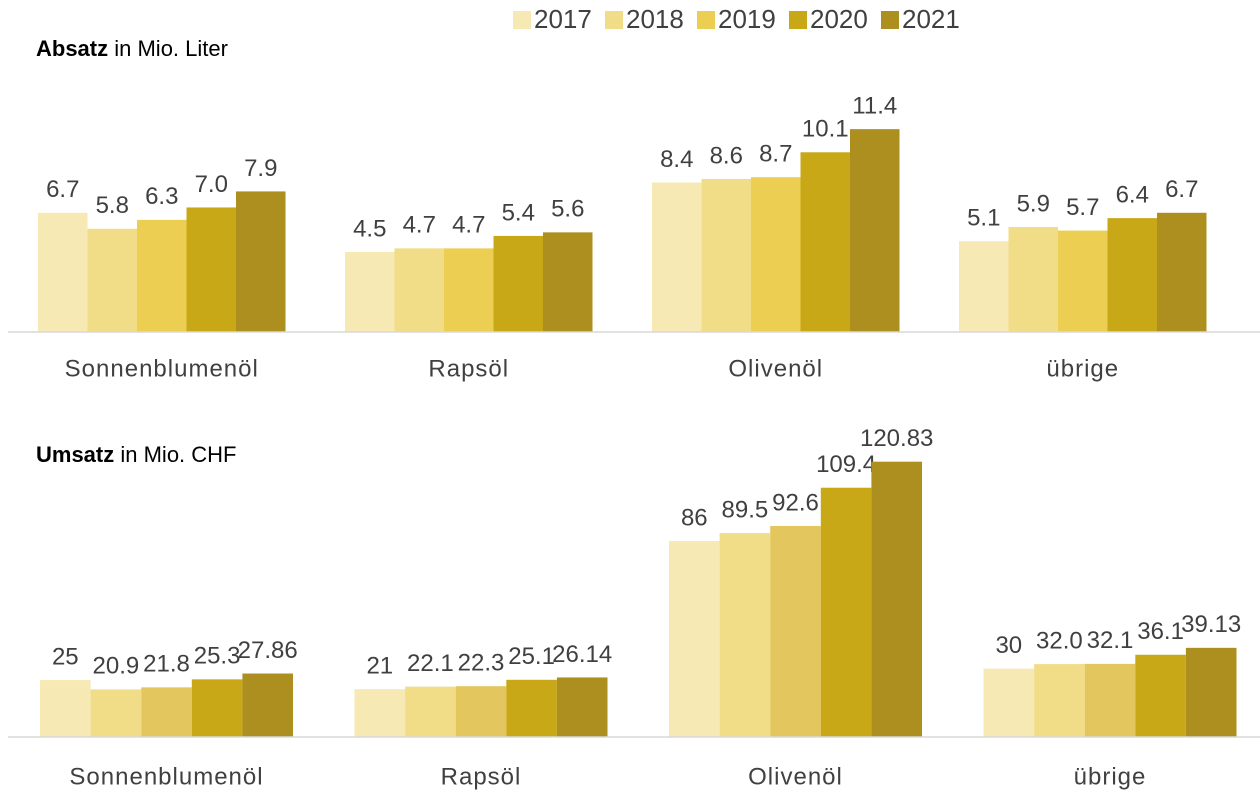  I want to click on value-label: 6.4, so click(1132, 194).